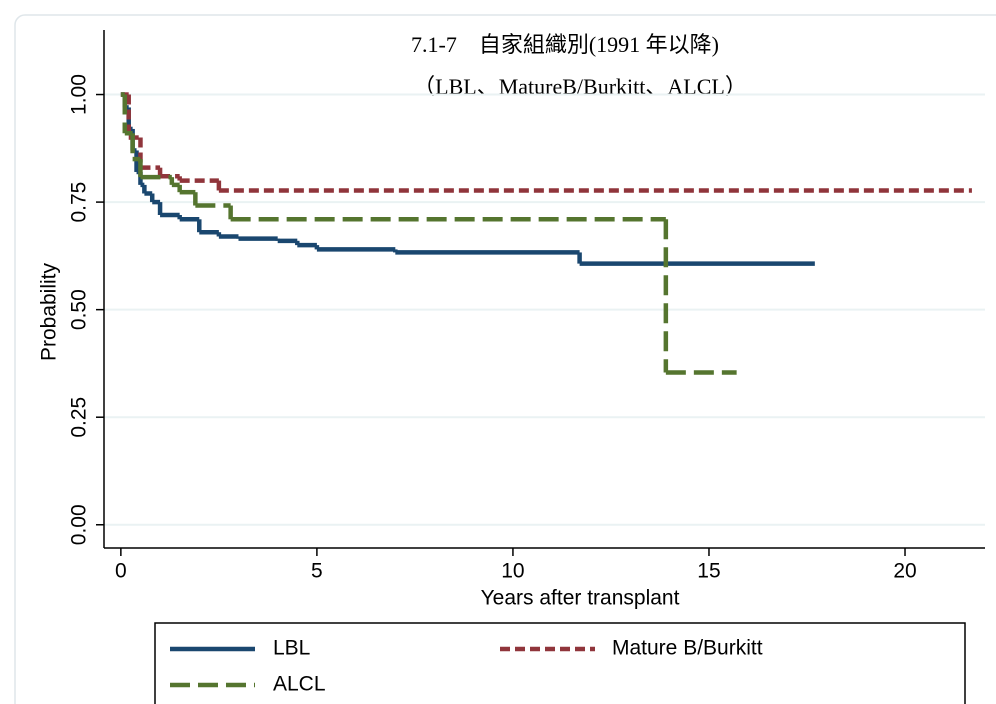  What do you see at coordinates (512, 571) in the screenshot?
I see `x-tick-label: 10` at bounding box center [512, 571].